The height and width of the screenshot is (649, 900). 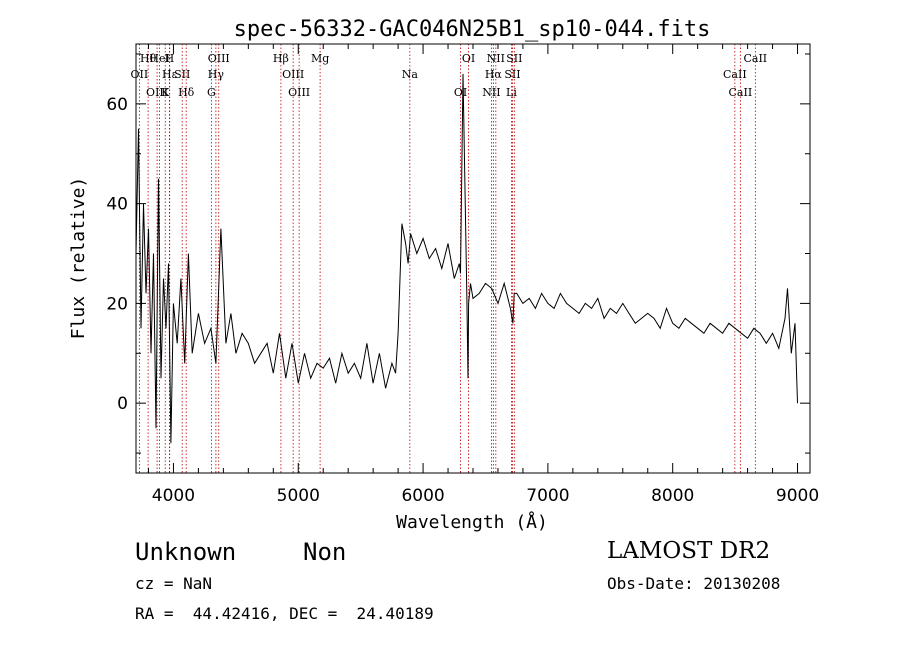 I want to click on object-class: Unknown, so click(x=186, y=552).